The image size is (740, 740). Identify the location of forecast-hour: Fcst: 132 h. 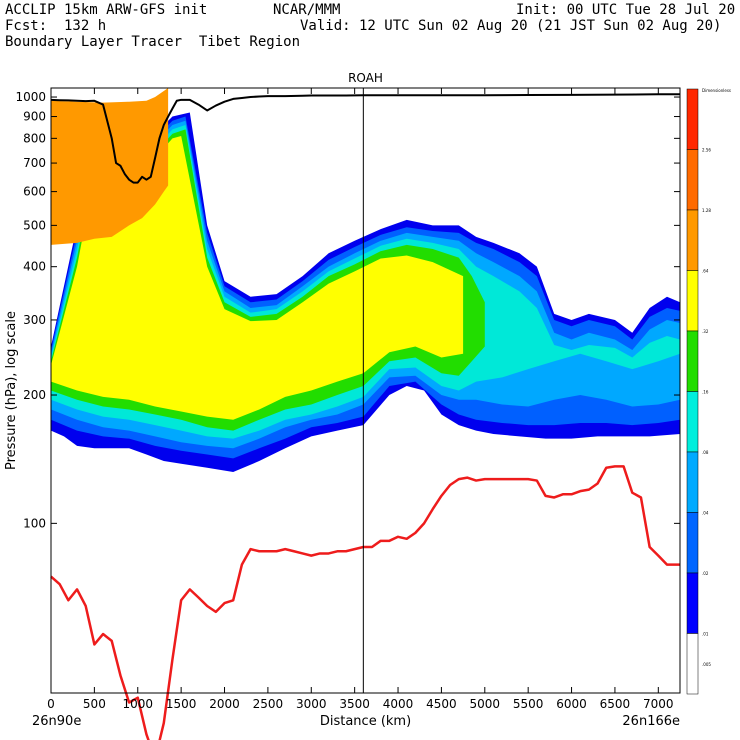
(56, 26).